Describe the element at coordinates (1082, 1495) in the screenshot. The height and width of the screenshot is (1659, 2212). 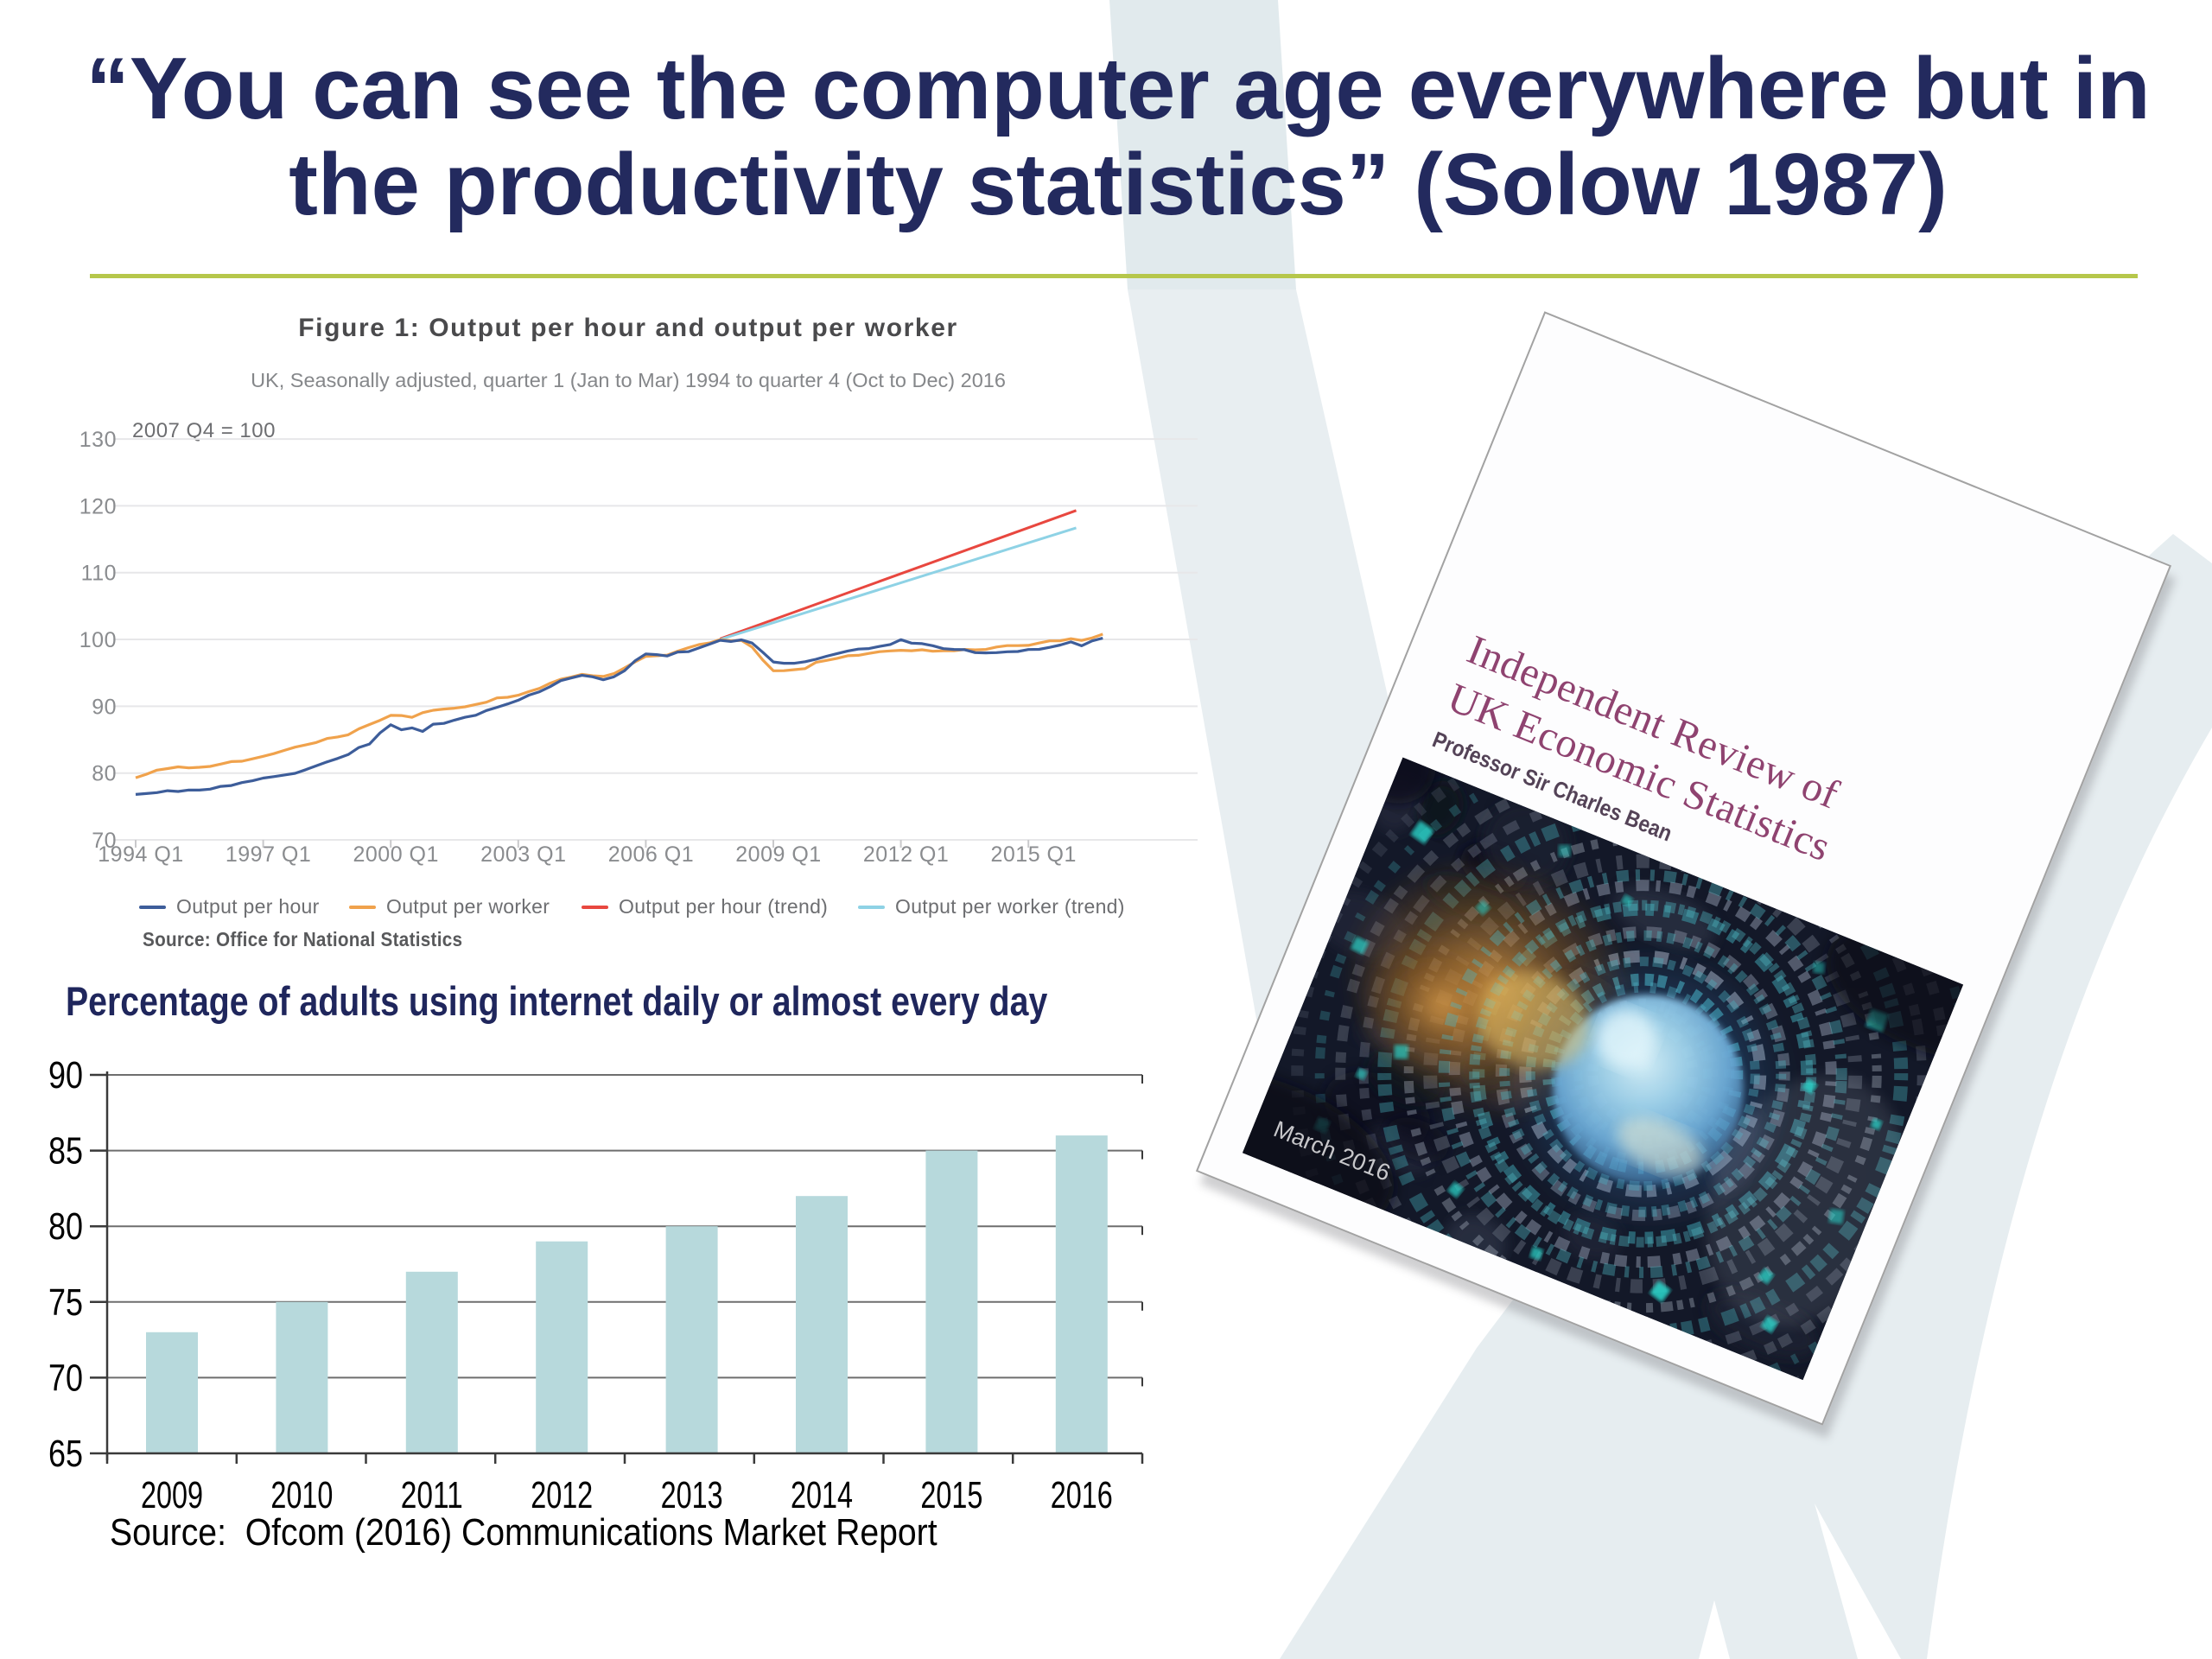
I see `svg-text: 2016` at that location.